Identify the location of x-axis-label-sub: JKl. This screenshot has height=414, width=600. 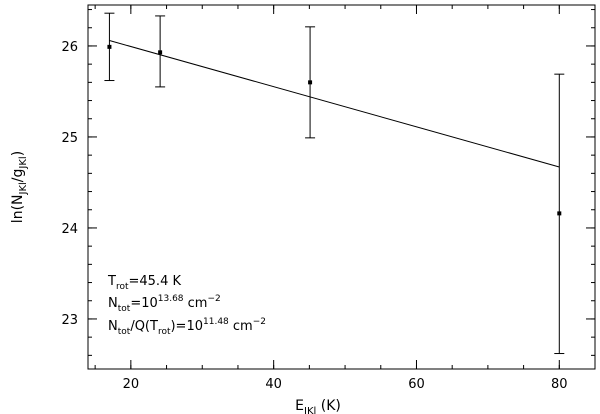
(309, 410).